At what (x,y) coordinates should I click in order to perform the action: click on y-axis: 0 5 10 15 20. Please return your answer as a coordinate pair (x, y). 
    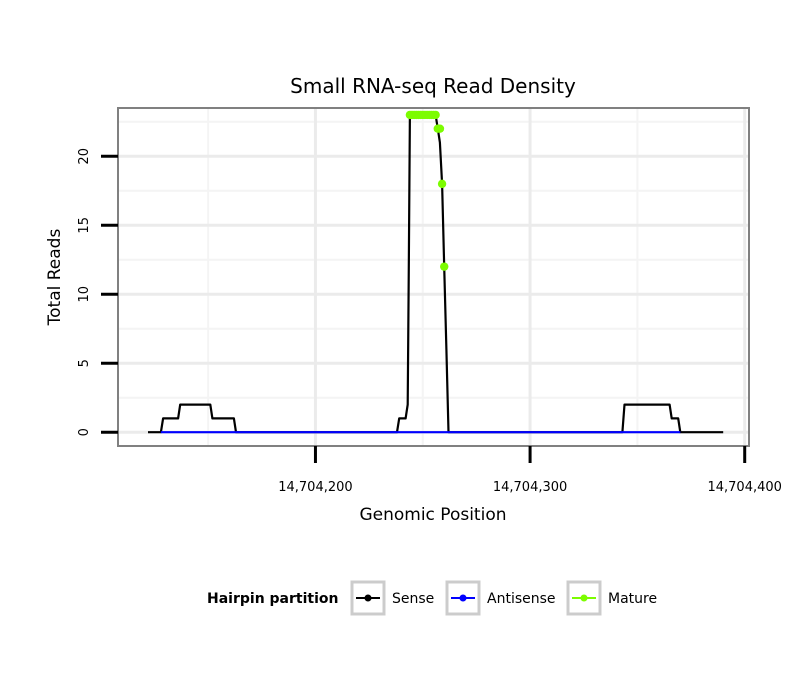
    Looking at the image, I should click on (97, 292).